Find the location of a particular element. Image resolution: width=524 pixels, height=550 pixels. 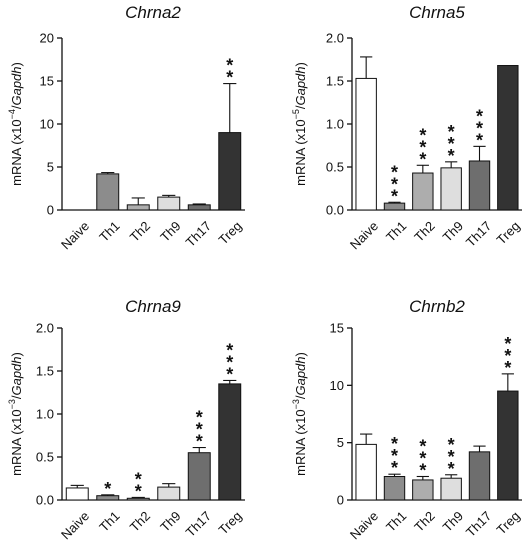

y-axis-label: mRNA (x10−4/Gapdh) is located at coordinates (15, 124).